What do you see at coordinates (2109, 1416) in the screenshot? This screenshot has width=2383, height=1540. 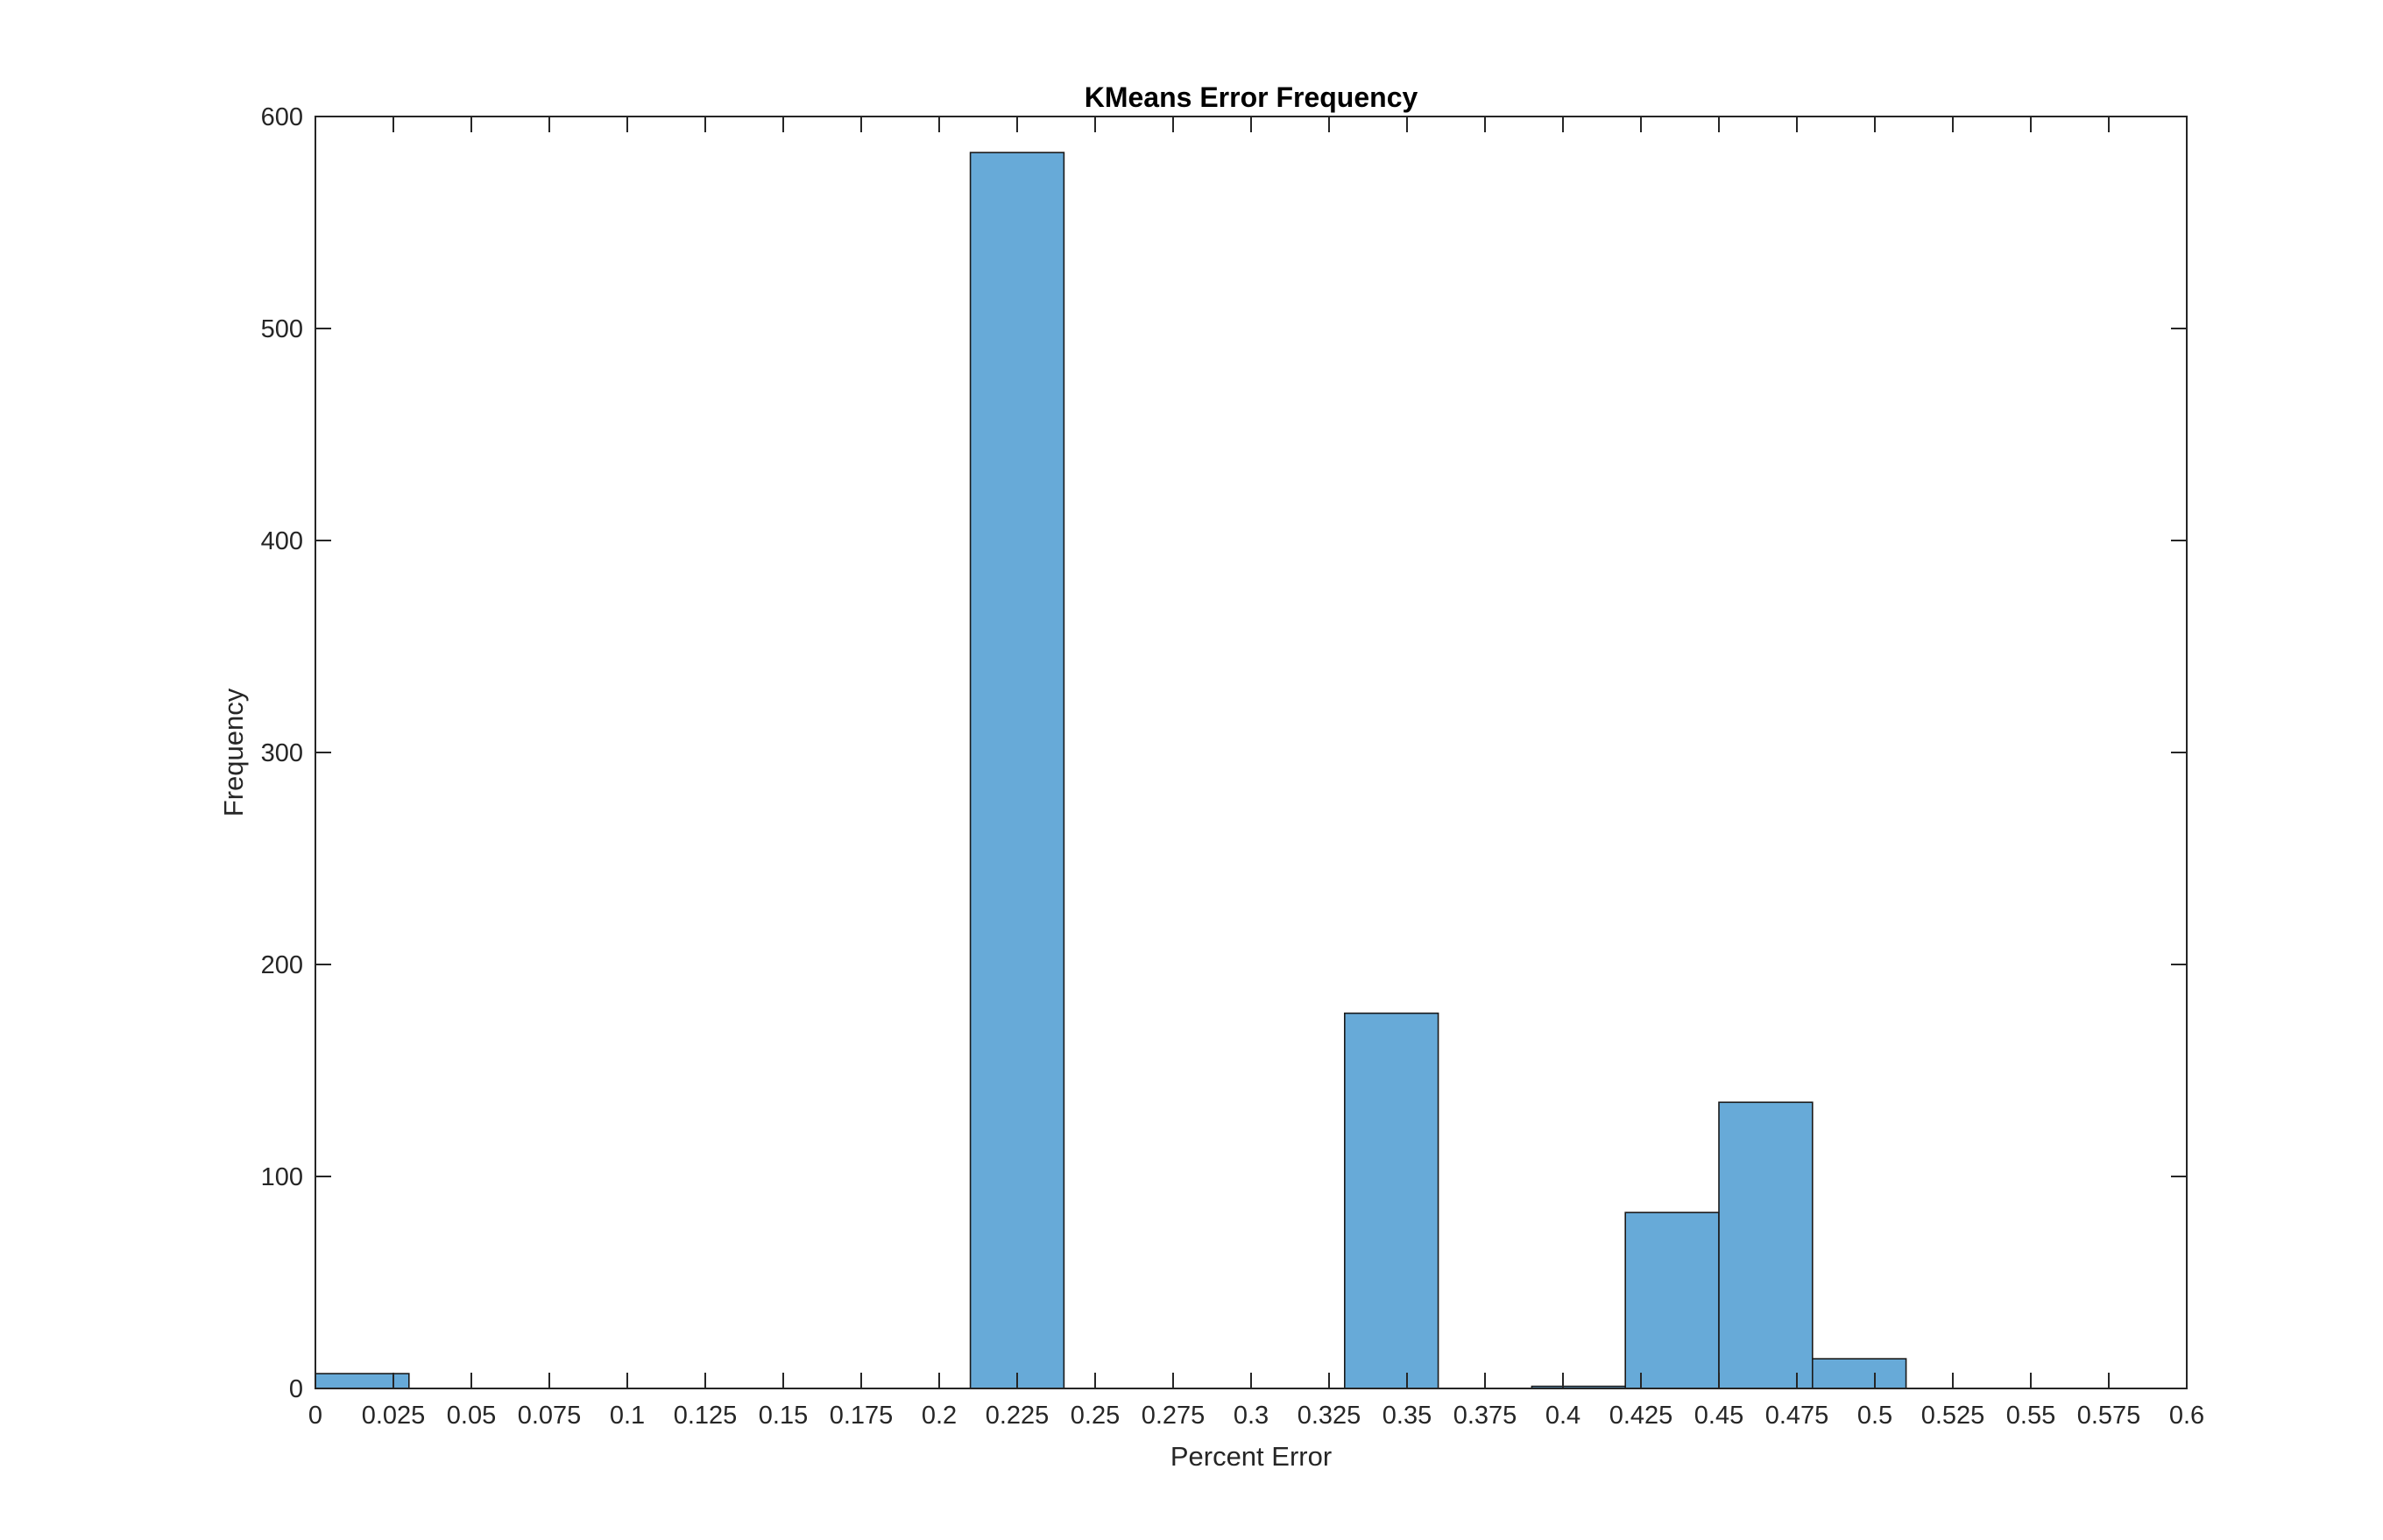 I see `x-tick-label-23: 0.575` at bounding box center [2109, 1416].